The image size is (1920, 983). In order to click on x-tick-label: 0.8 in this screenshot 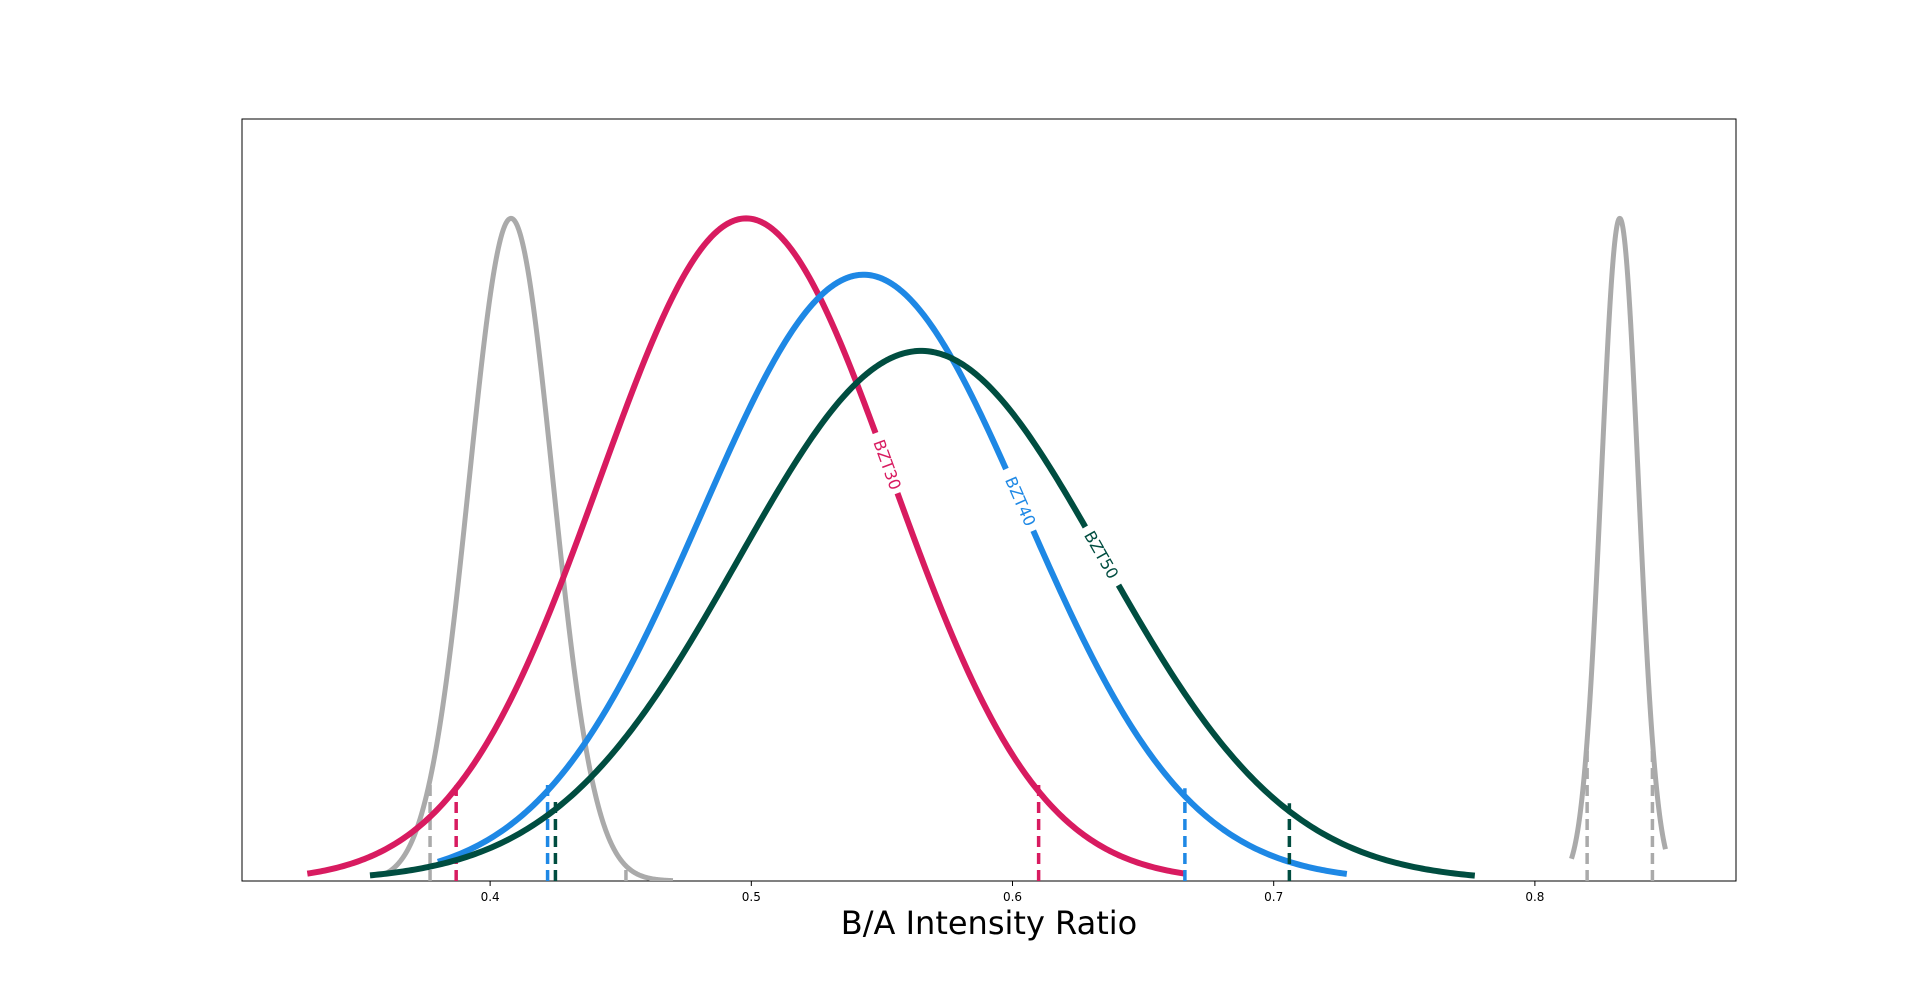, I will do `click(1534, 897)`.